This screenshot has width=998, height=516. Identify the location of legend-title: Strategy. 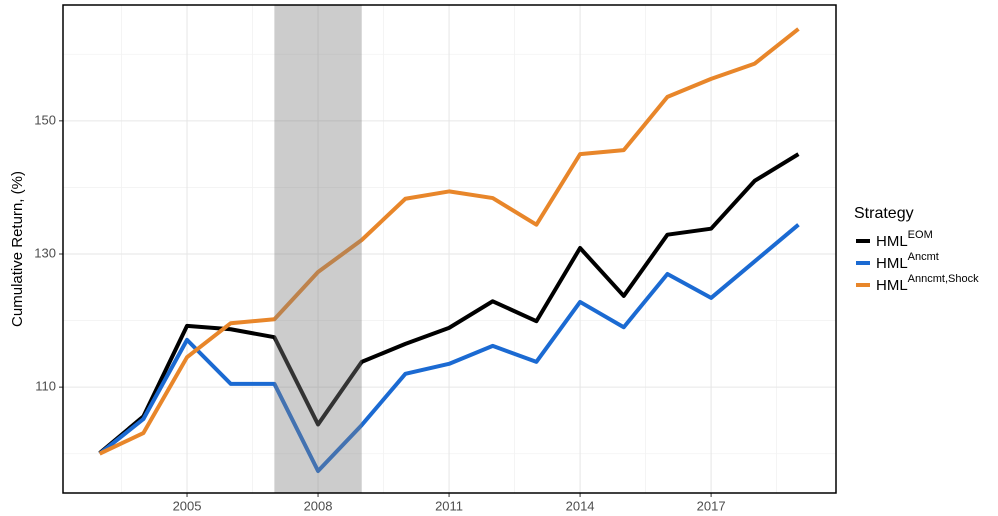
(884, 213).